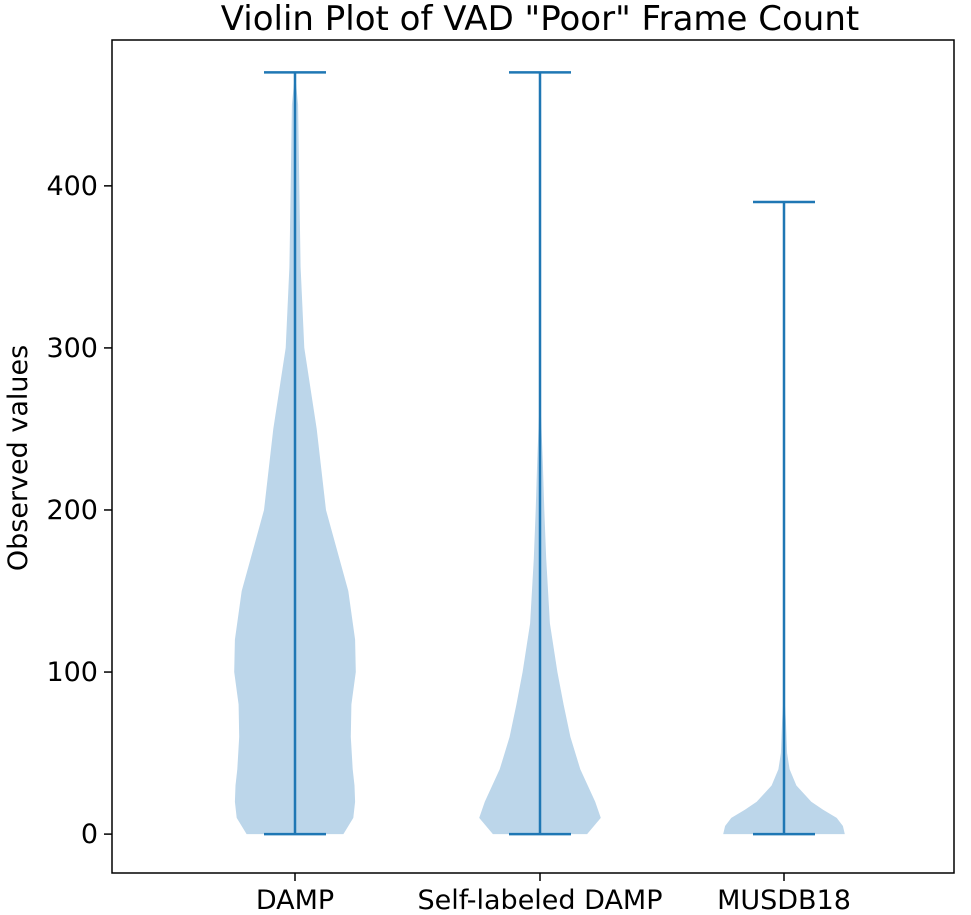 The height and width of the screenshot is (915, 971). Describe the element at coordinates (18, 458) in the screenshot. I see `y-axis-label: Observed values` at that location.